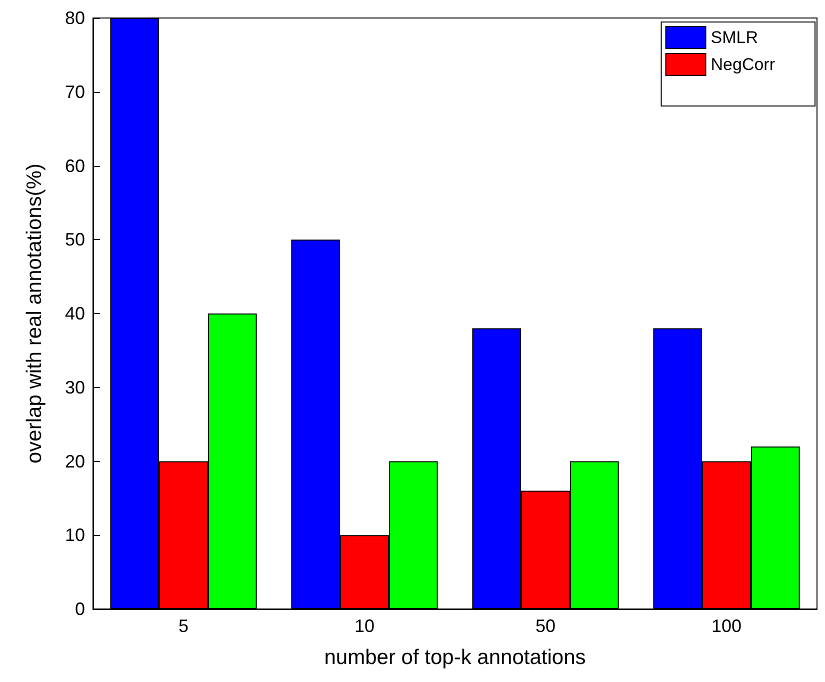 Image resolution: width=825 pixels, height=682 pixels. Describe the element at coordinates (74, 314) in the screenshot. I see `y-tick-label: 40` at that location.